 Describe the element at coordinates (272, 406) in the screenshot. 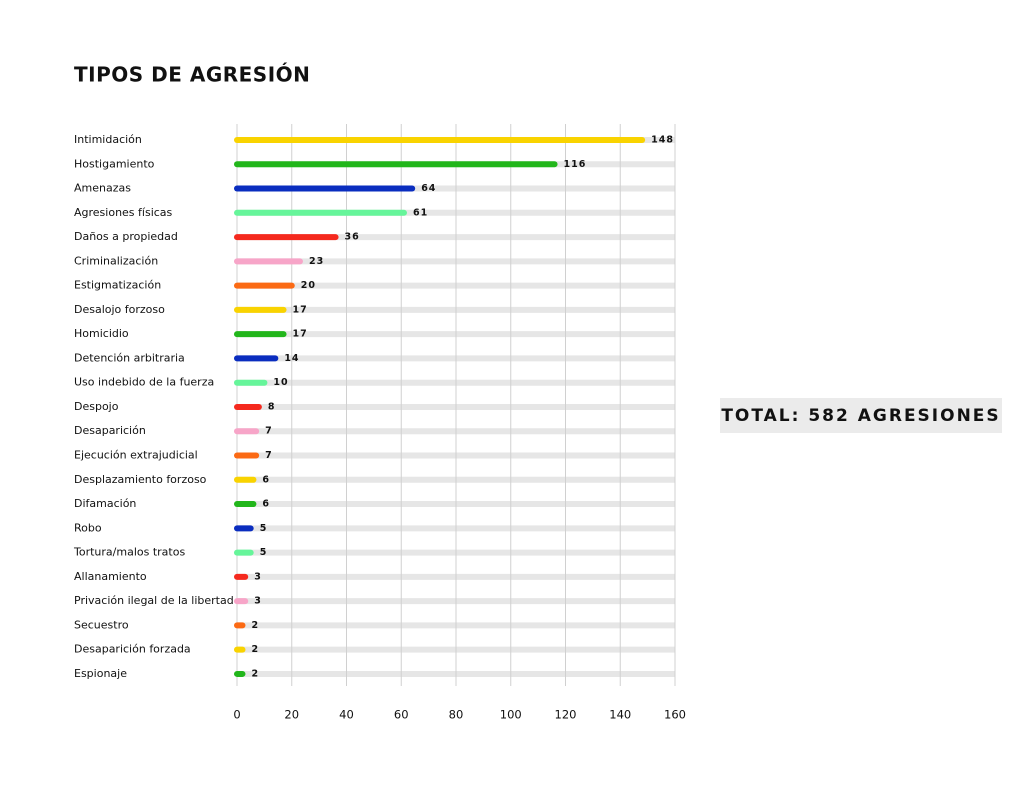

I see `value-label: 8` at that location.